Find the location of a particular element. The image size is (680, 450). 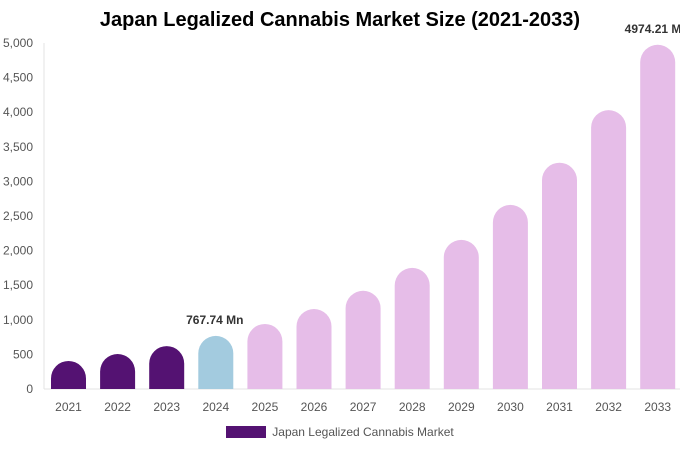

bar-2024 is located at coordinates (216, 362).